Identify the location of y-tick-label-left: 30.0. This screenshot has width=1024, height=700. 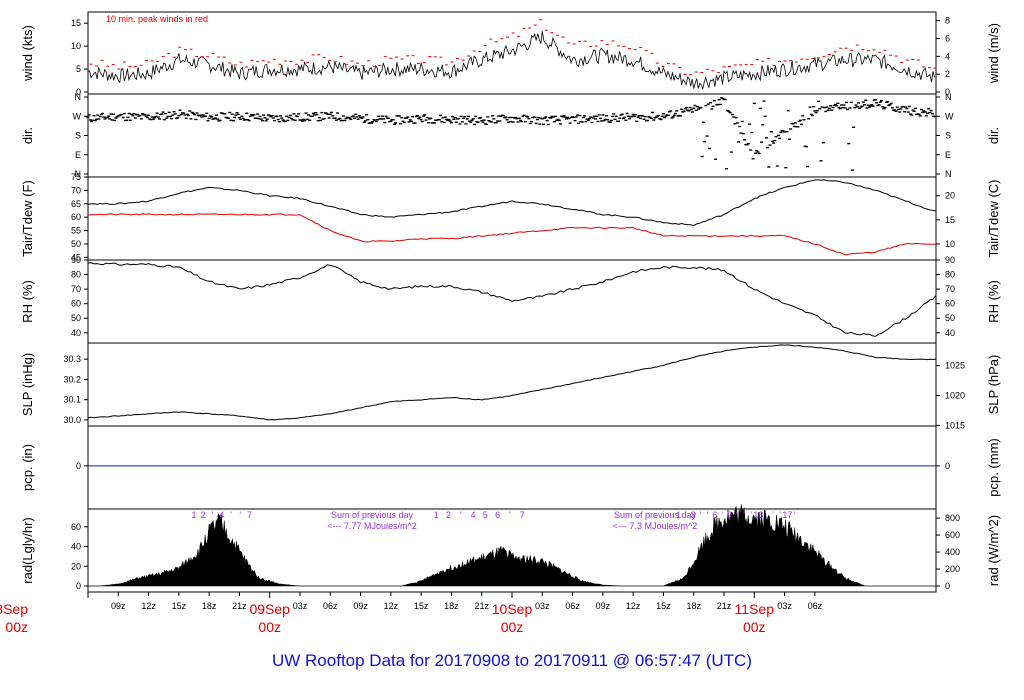
(72, 420).